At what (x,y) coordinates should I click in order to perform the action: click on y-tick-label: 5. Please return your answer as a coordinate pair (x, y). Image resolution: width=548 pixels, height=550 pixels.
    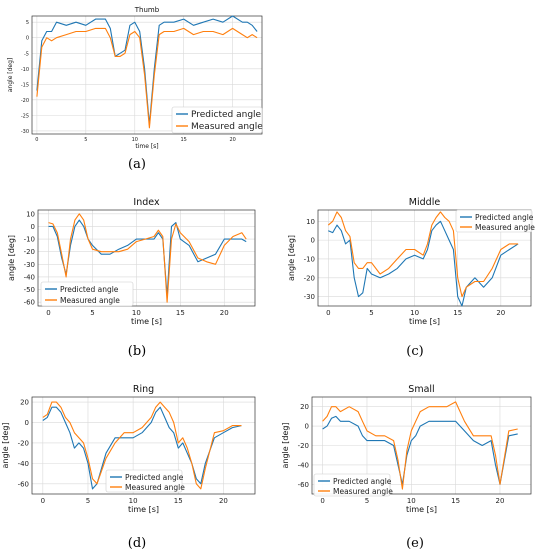
    Looking at the image, I should click on (27, 23).